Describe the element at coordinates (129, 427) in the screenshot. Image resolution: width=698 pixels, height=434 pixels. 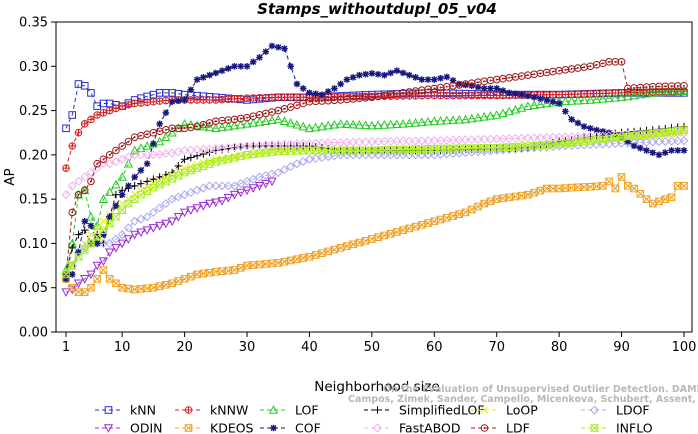
I see `legend-entry: ODIN` at that location.